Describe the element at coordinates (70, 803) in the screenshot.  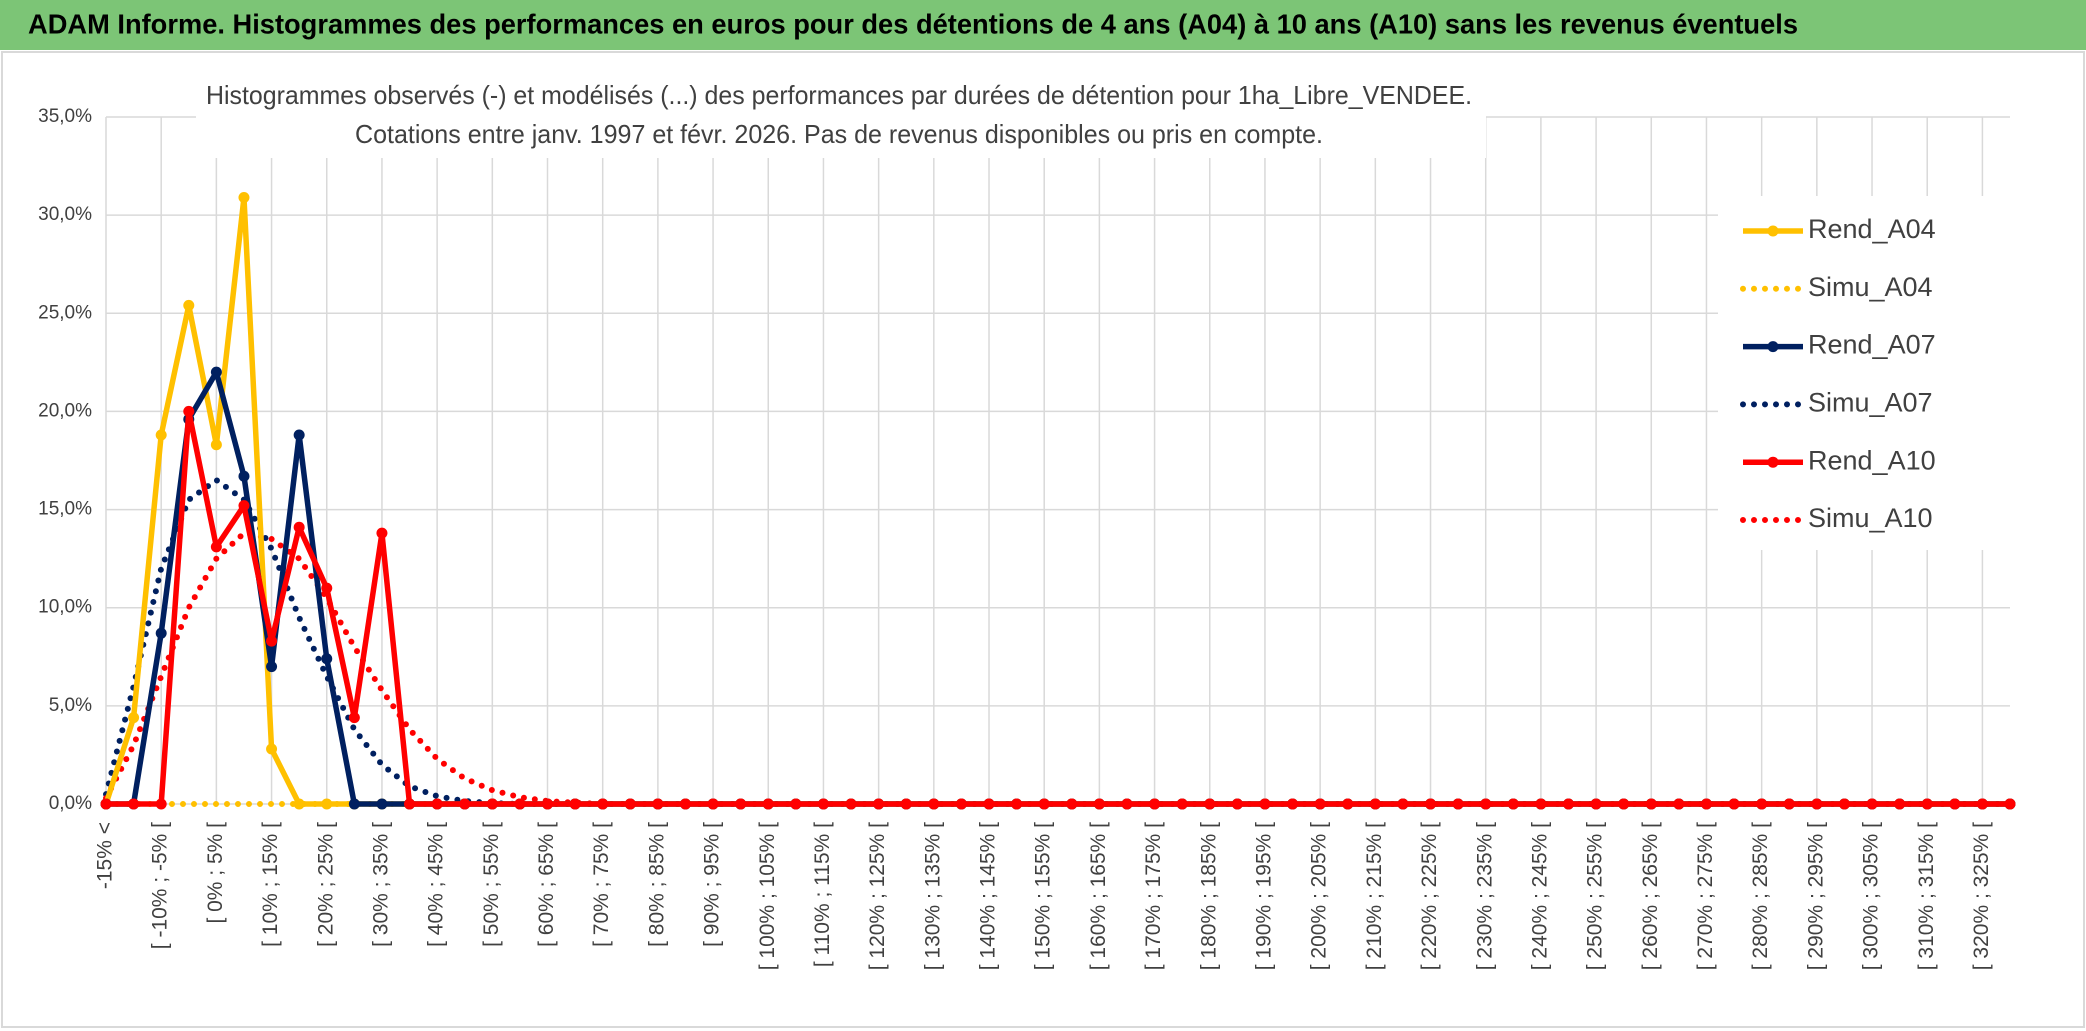
I see `y-tick-label: 0,0%` at that location.